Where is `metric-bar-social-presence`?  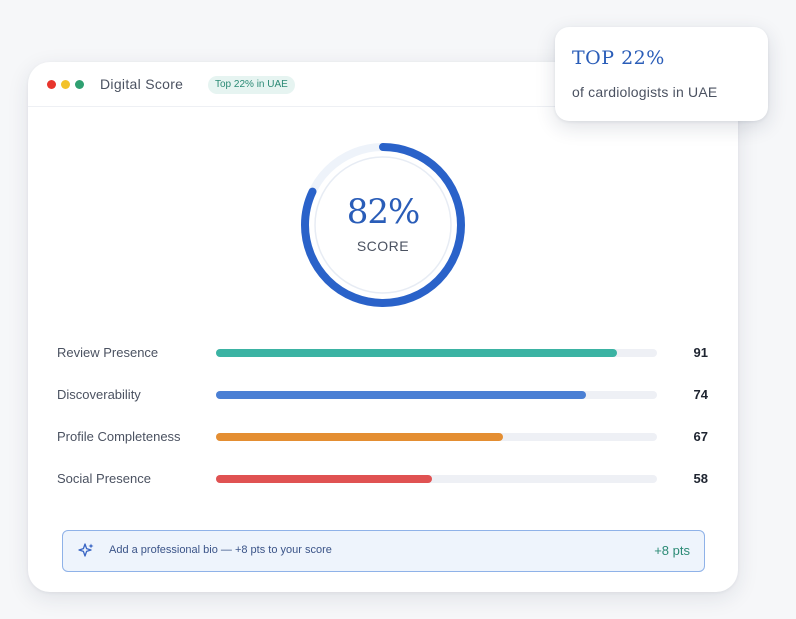
metric-bar-social-presence is located at coordinates (324, 479).